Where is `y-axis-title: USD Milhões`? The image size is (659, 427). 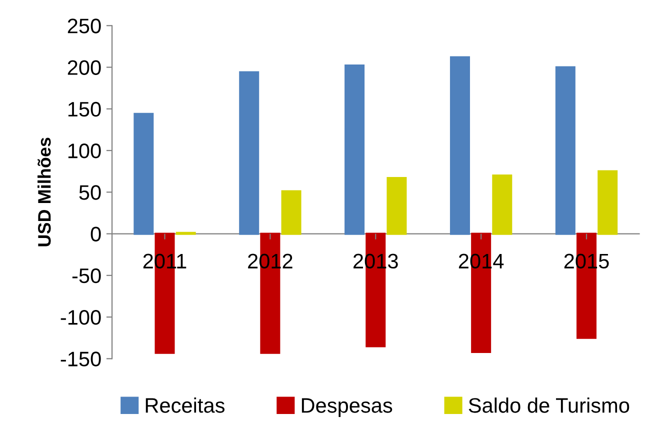 y-axis-title: USD Milhões is located at coordinates (44, 192).